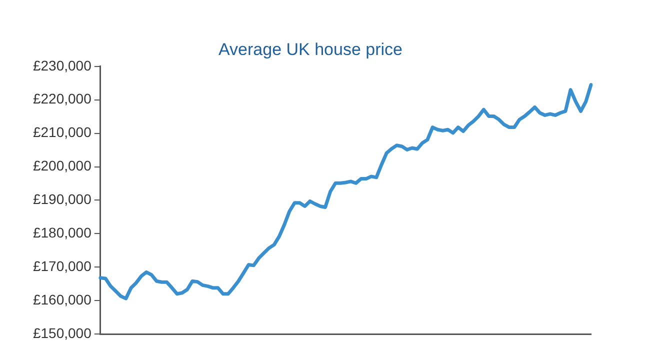  I want to click on y-tick-label: £160,000, so click(62, 299).